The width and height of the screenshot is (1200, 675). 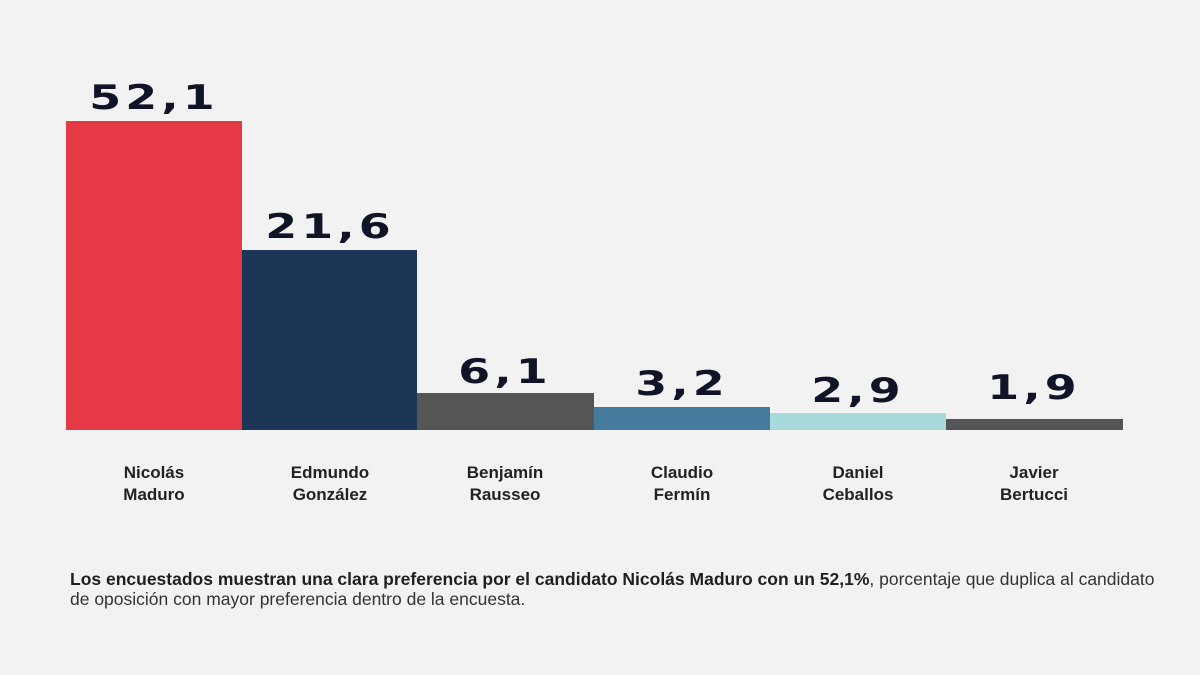 What do you see at coordinates (505, 372) in the screenshot?
I see `value-label-benjamin-rausseo: 6,1` at bounding box center [505, 372].